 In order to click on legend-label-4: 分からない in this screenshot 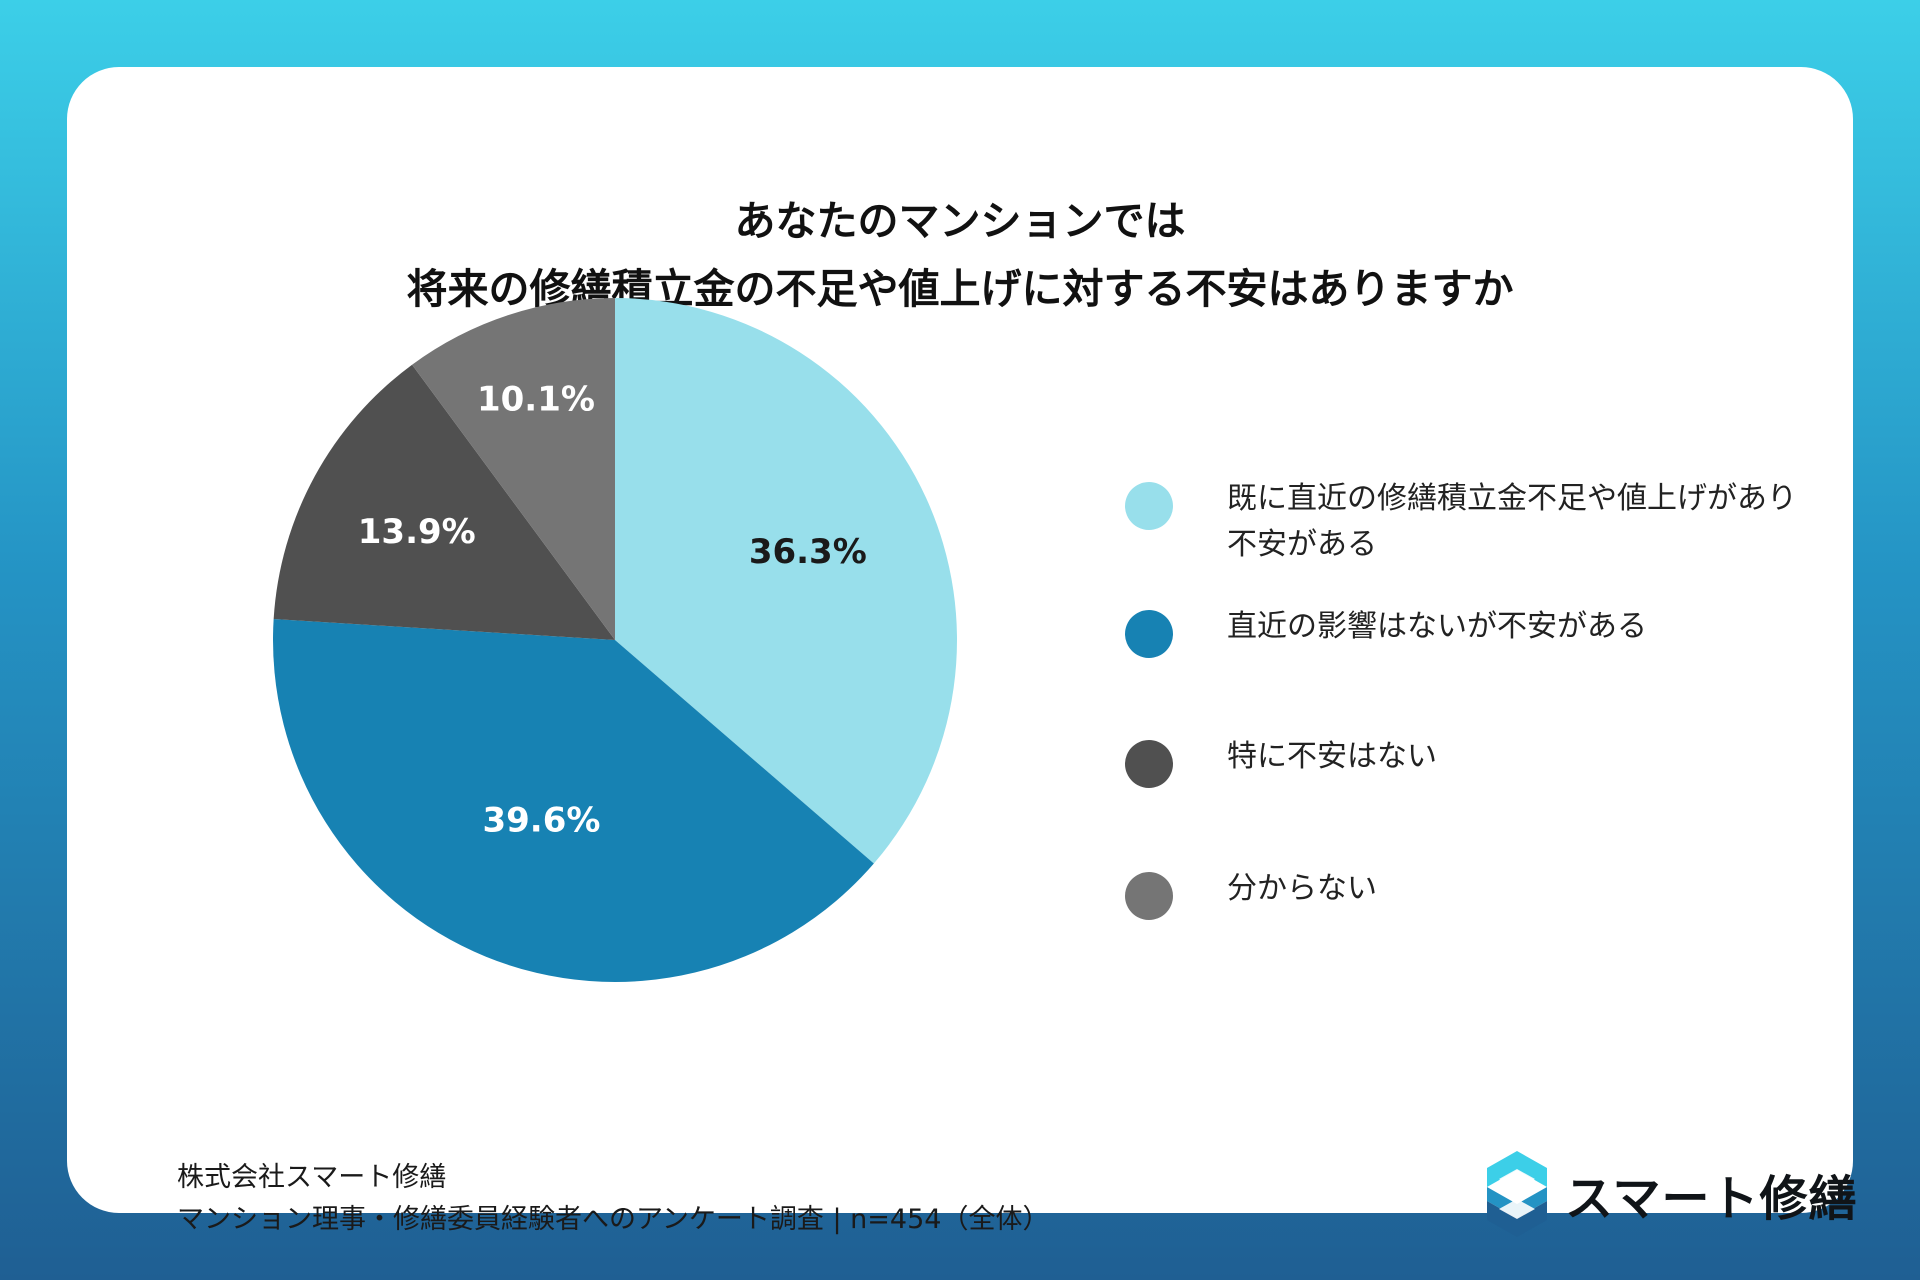, I will do `click(1302, 888)`.